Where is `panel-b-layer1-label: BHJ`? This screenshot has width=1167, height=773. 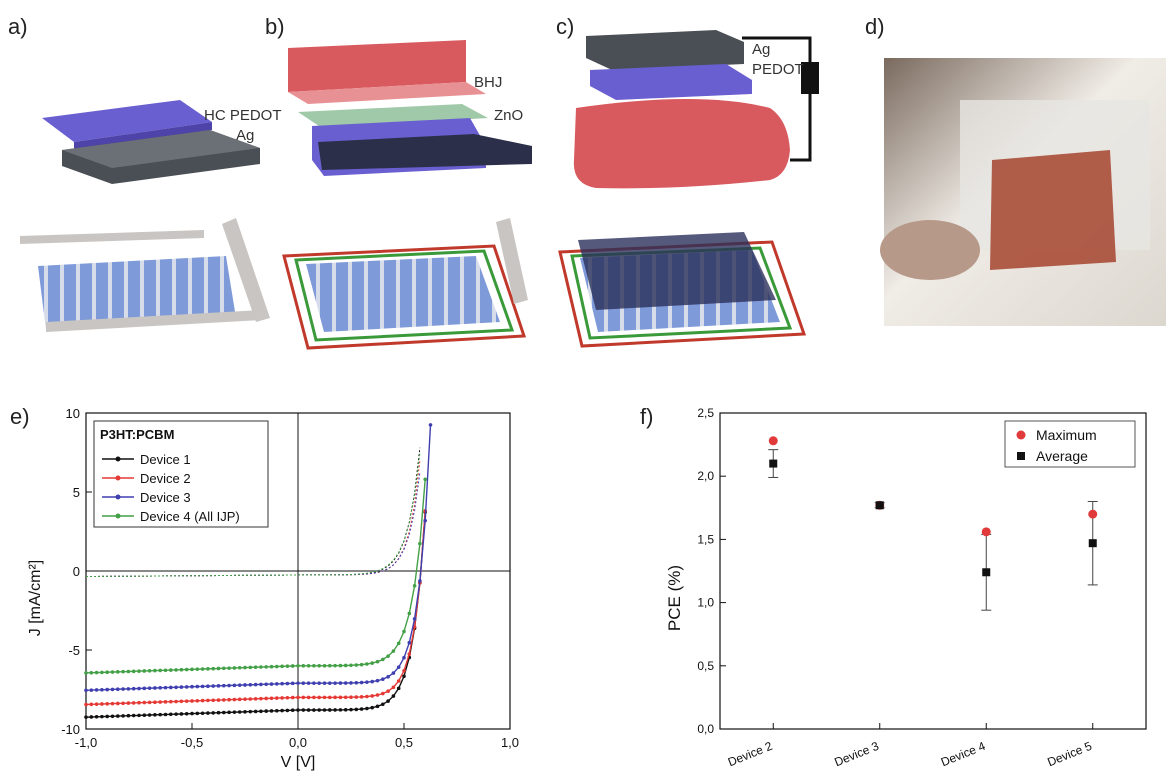 panel-b-layer1-label: BHJ is located at coordinates (488, 82).